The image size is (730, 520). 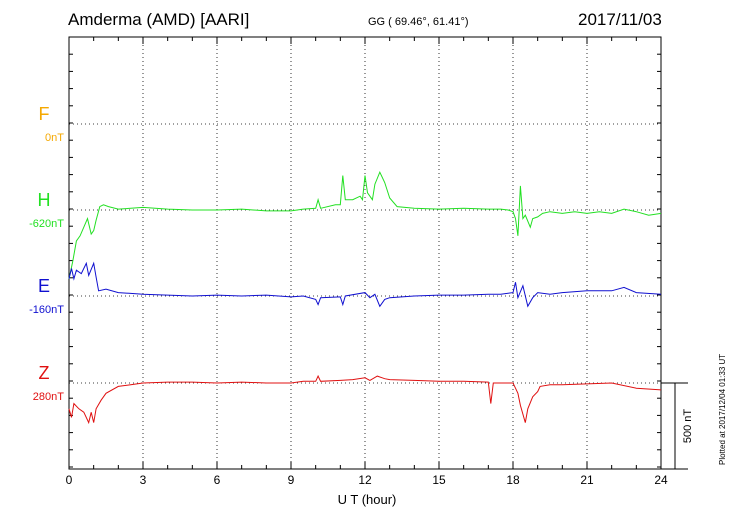 I want to click on series-baseline-E: -160nT, so click(x=46, y=310).